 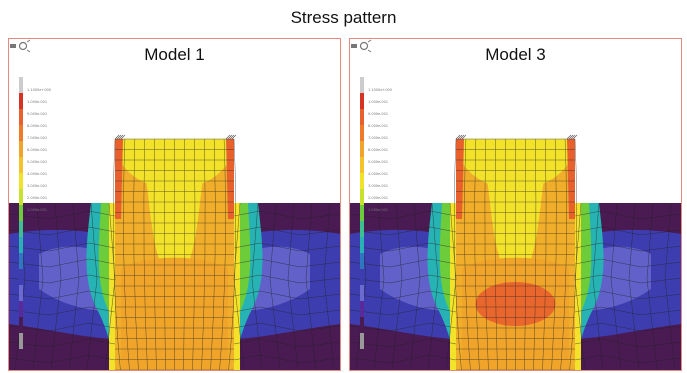 What do you see at coordinates (460, 179) in the screenshot?
I see `left-corner-stress` at bounding box center [460, 179].